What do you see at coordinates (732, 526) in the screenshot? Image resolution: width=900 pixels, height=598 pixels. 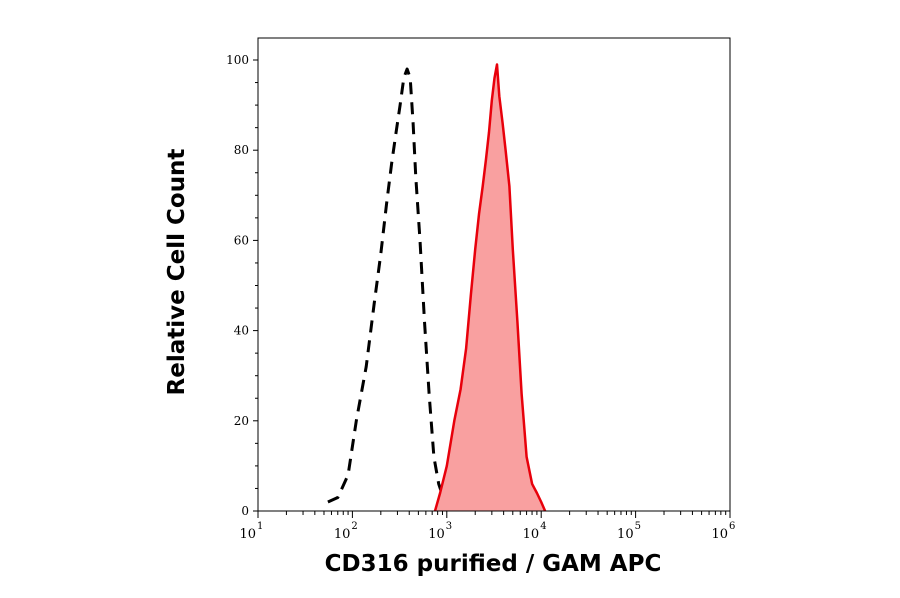 I see `x-tick-label-exponent: 6` at bounding box center [732, 526].